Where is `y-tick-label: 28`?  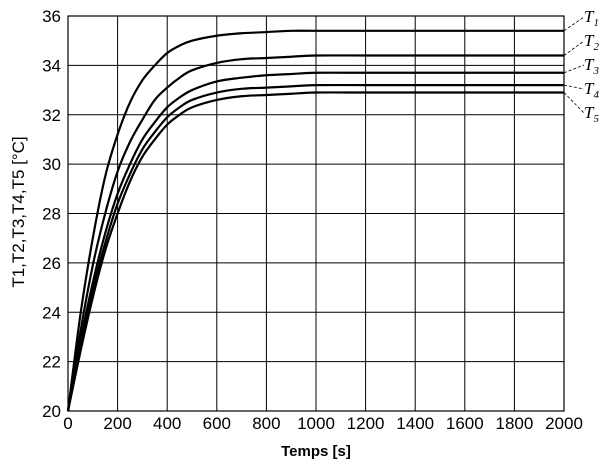
y-tick-label: 28 is located at coordinates (51, 214).